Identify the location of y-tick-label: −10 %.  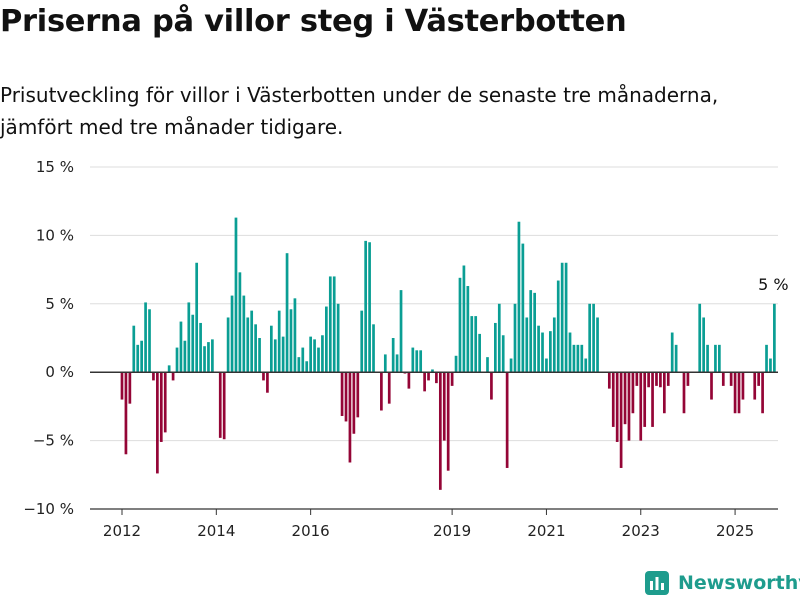
(48, 509).